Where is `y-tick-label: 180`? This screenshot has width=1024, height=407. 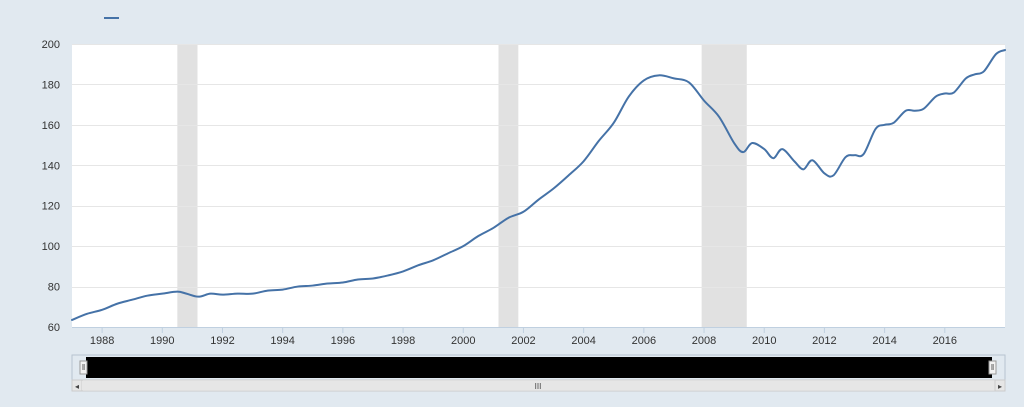 y-tick-label: 180 is located at coordinates (51, 85).